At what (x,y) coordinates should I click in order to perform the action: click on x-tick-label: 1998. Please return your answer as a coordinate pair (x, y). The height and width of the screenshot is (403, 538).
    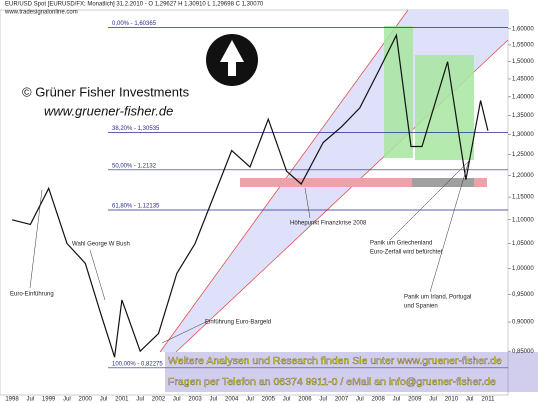
    Looking at the image, I should click on (12, 400).